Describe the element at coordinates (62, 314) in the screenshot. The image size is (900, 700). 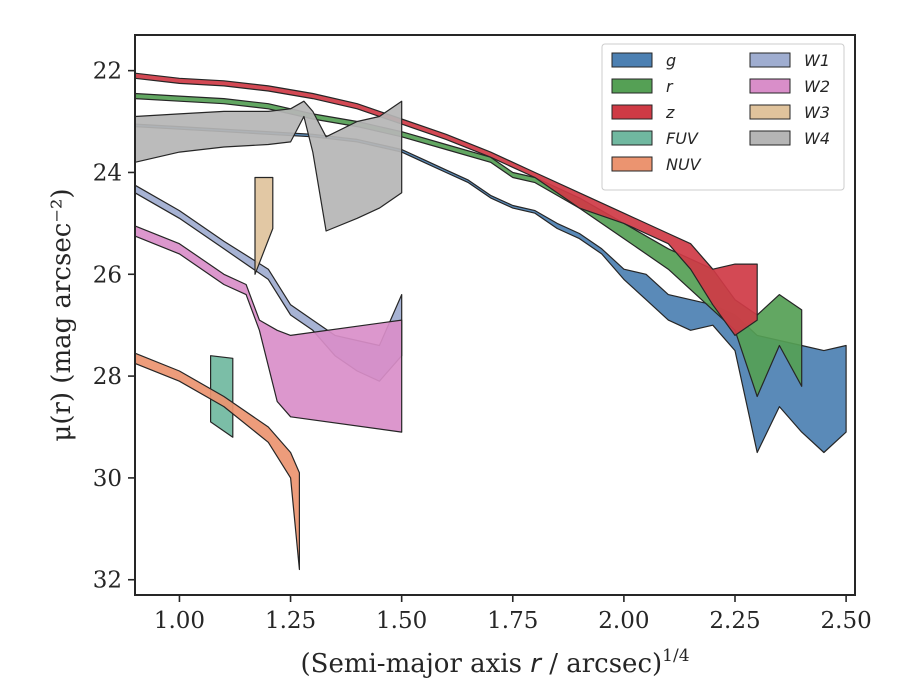
I see `y-axis-label: μ(r) (mag arcsec⁻²)` at that location.